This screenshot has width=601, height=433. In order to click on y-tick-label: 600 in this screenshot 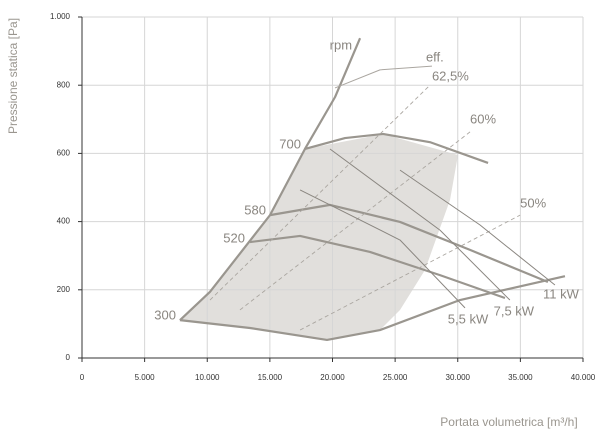, I will do `click(64, 153)`.